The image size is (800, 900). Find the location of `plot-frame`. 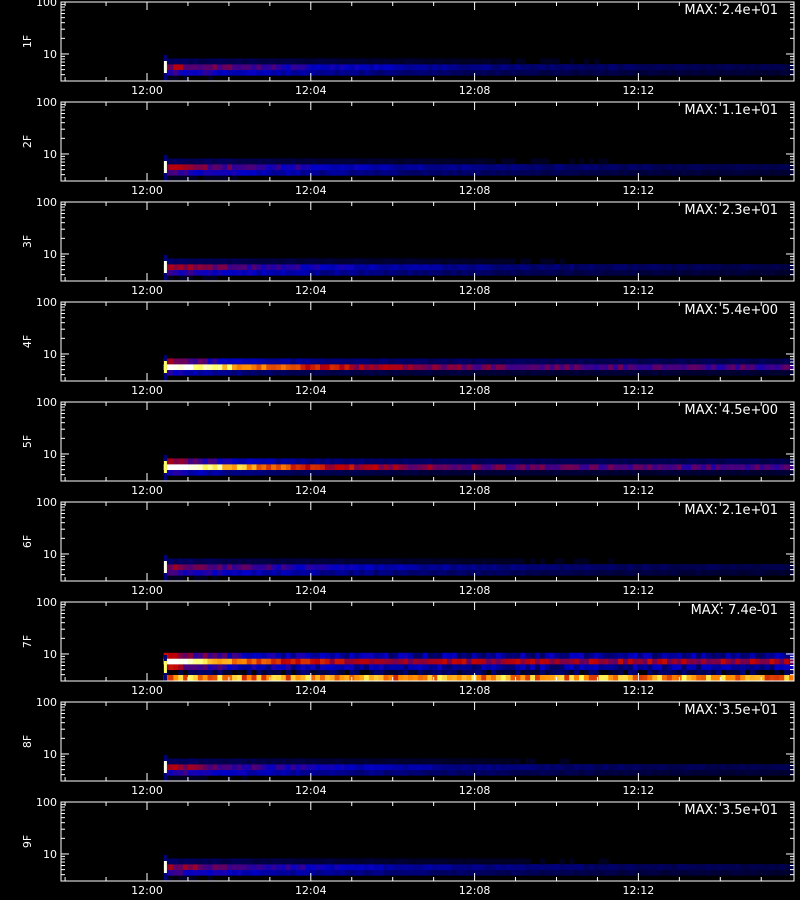

plot-frame is located at coordinates (427, 141).